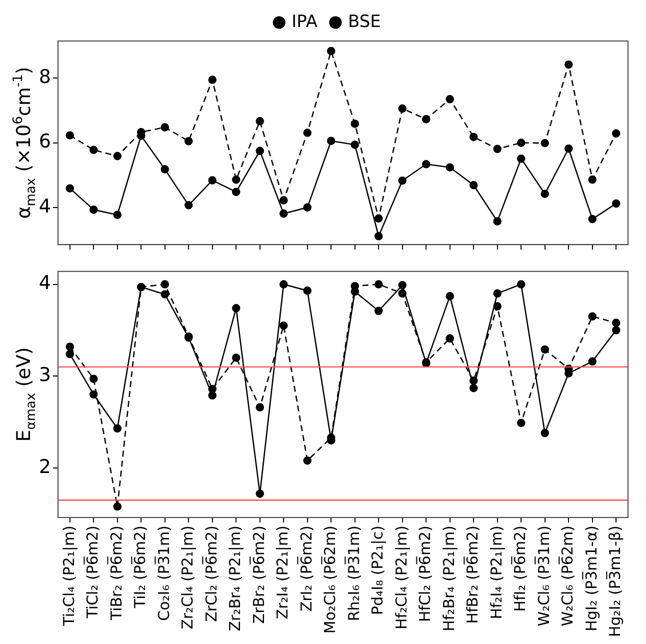  What do you see at coordinates (496, 573) in the screenshot?
I see `x-tick-label: Hf₂I₄ (P2₁|m)` at bounding box center [496, 573].